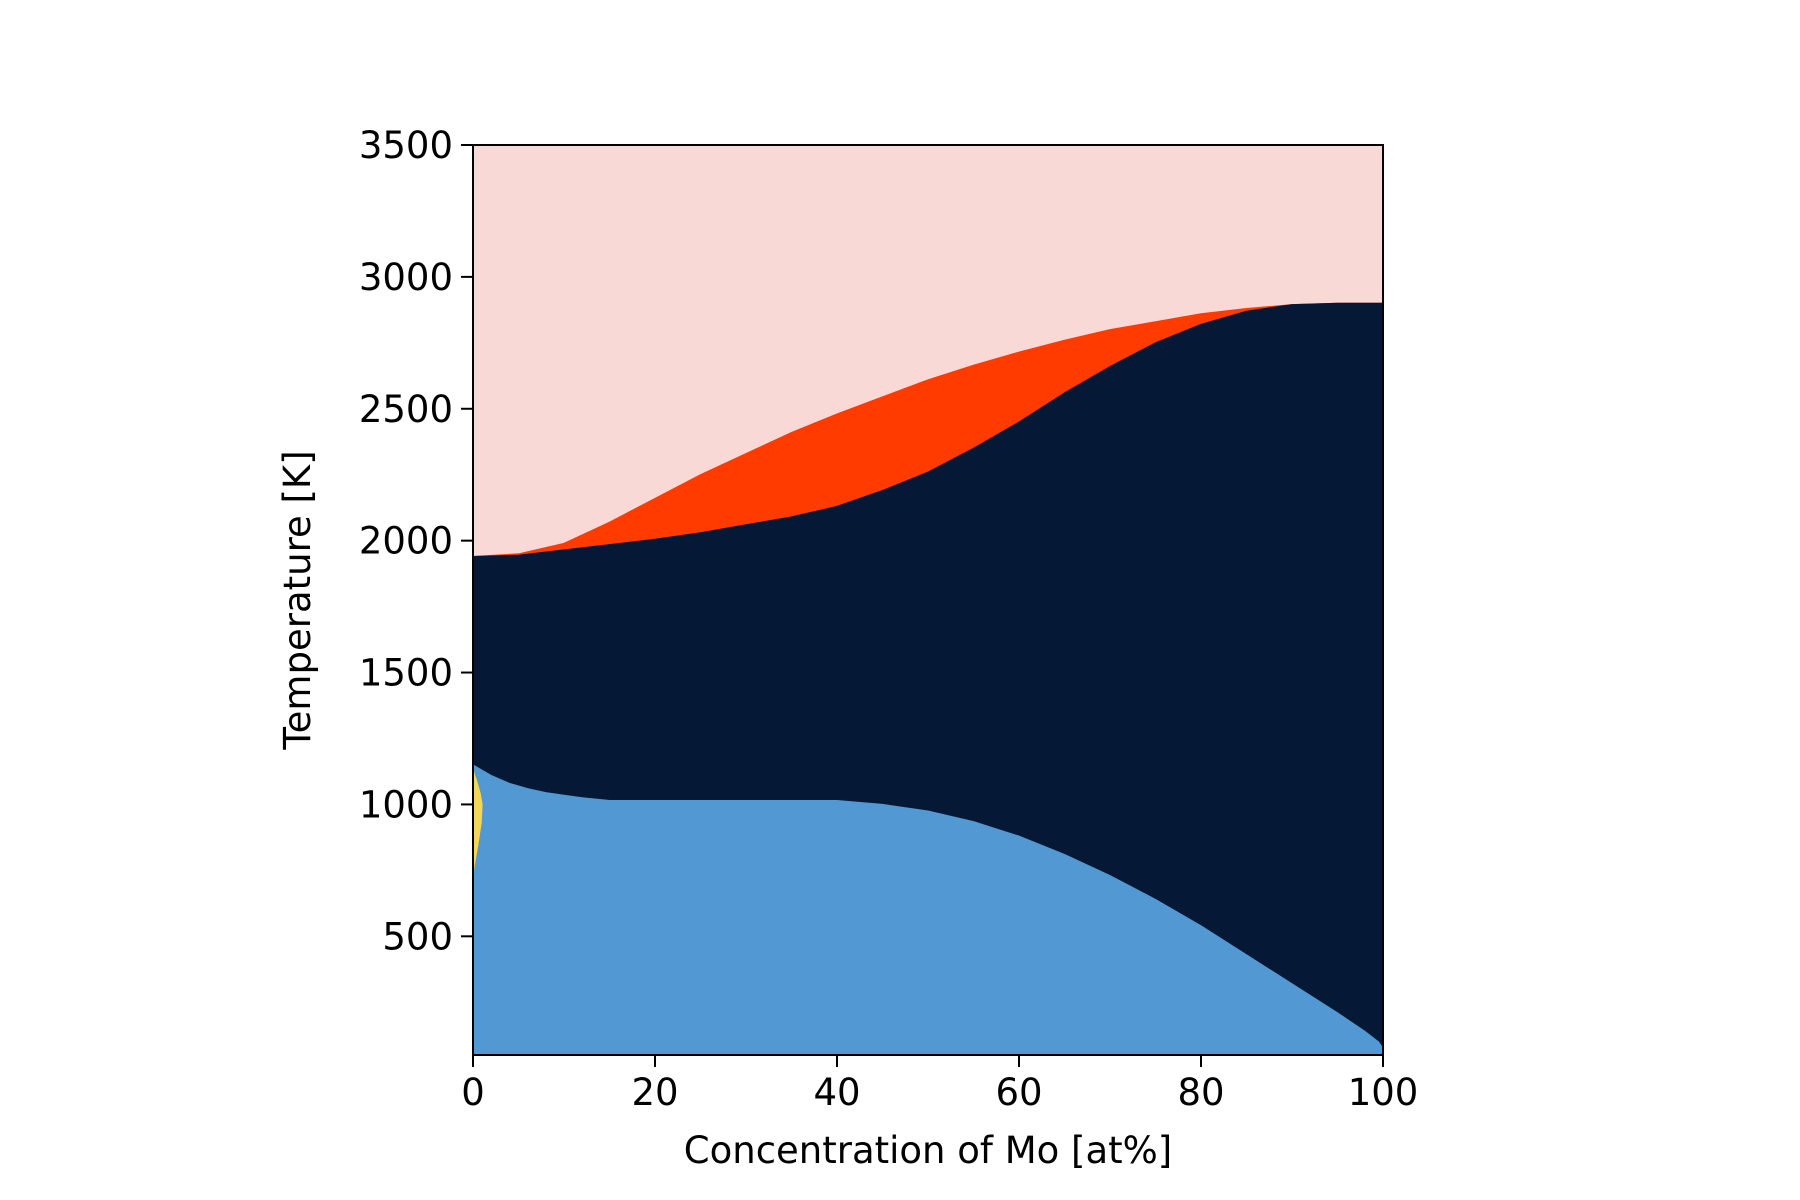  I want to click on x-tick-label: 60, so click(1018, 1092).